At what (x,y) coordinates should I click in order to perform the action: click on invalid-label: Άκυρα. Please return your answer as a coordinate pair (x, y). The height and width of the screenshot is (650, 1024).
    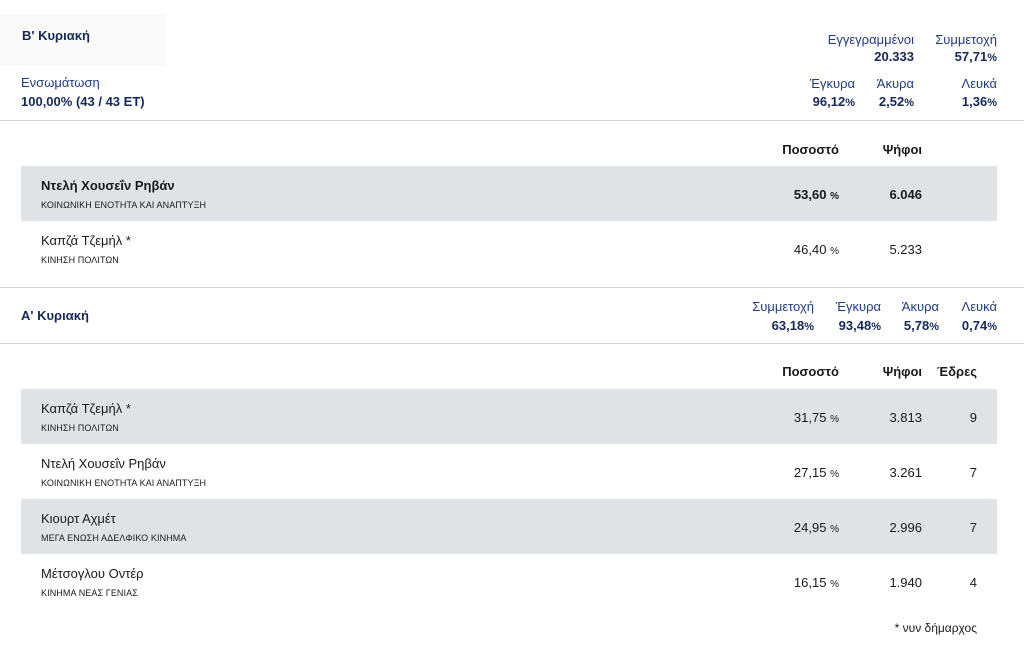
    Looking at the image, I should click on (895, 83).